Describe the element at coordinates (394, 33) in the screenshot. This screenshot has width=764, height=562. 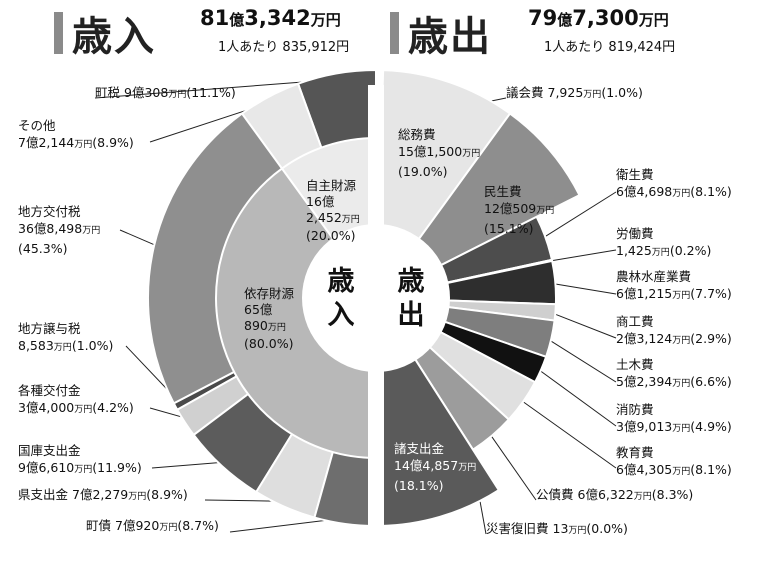
I see `expenditure-header-bar` at that location.